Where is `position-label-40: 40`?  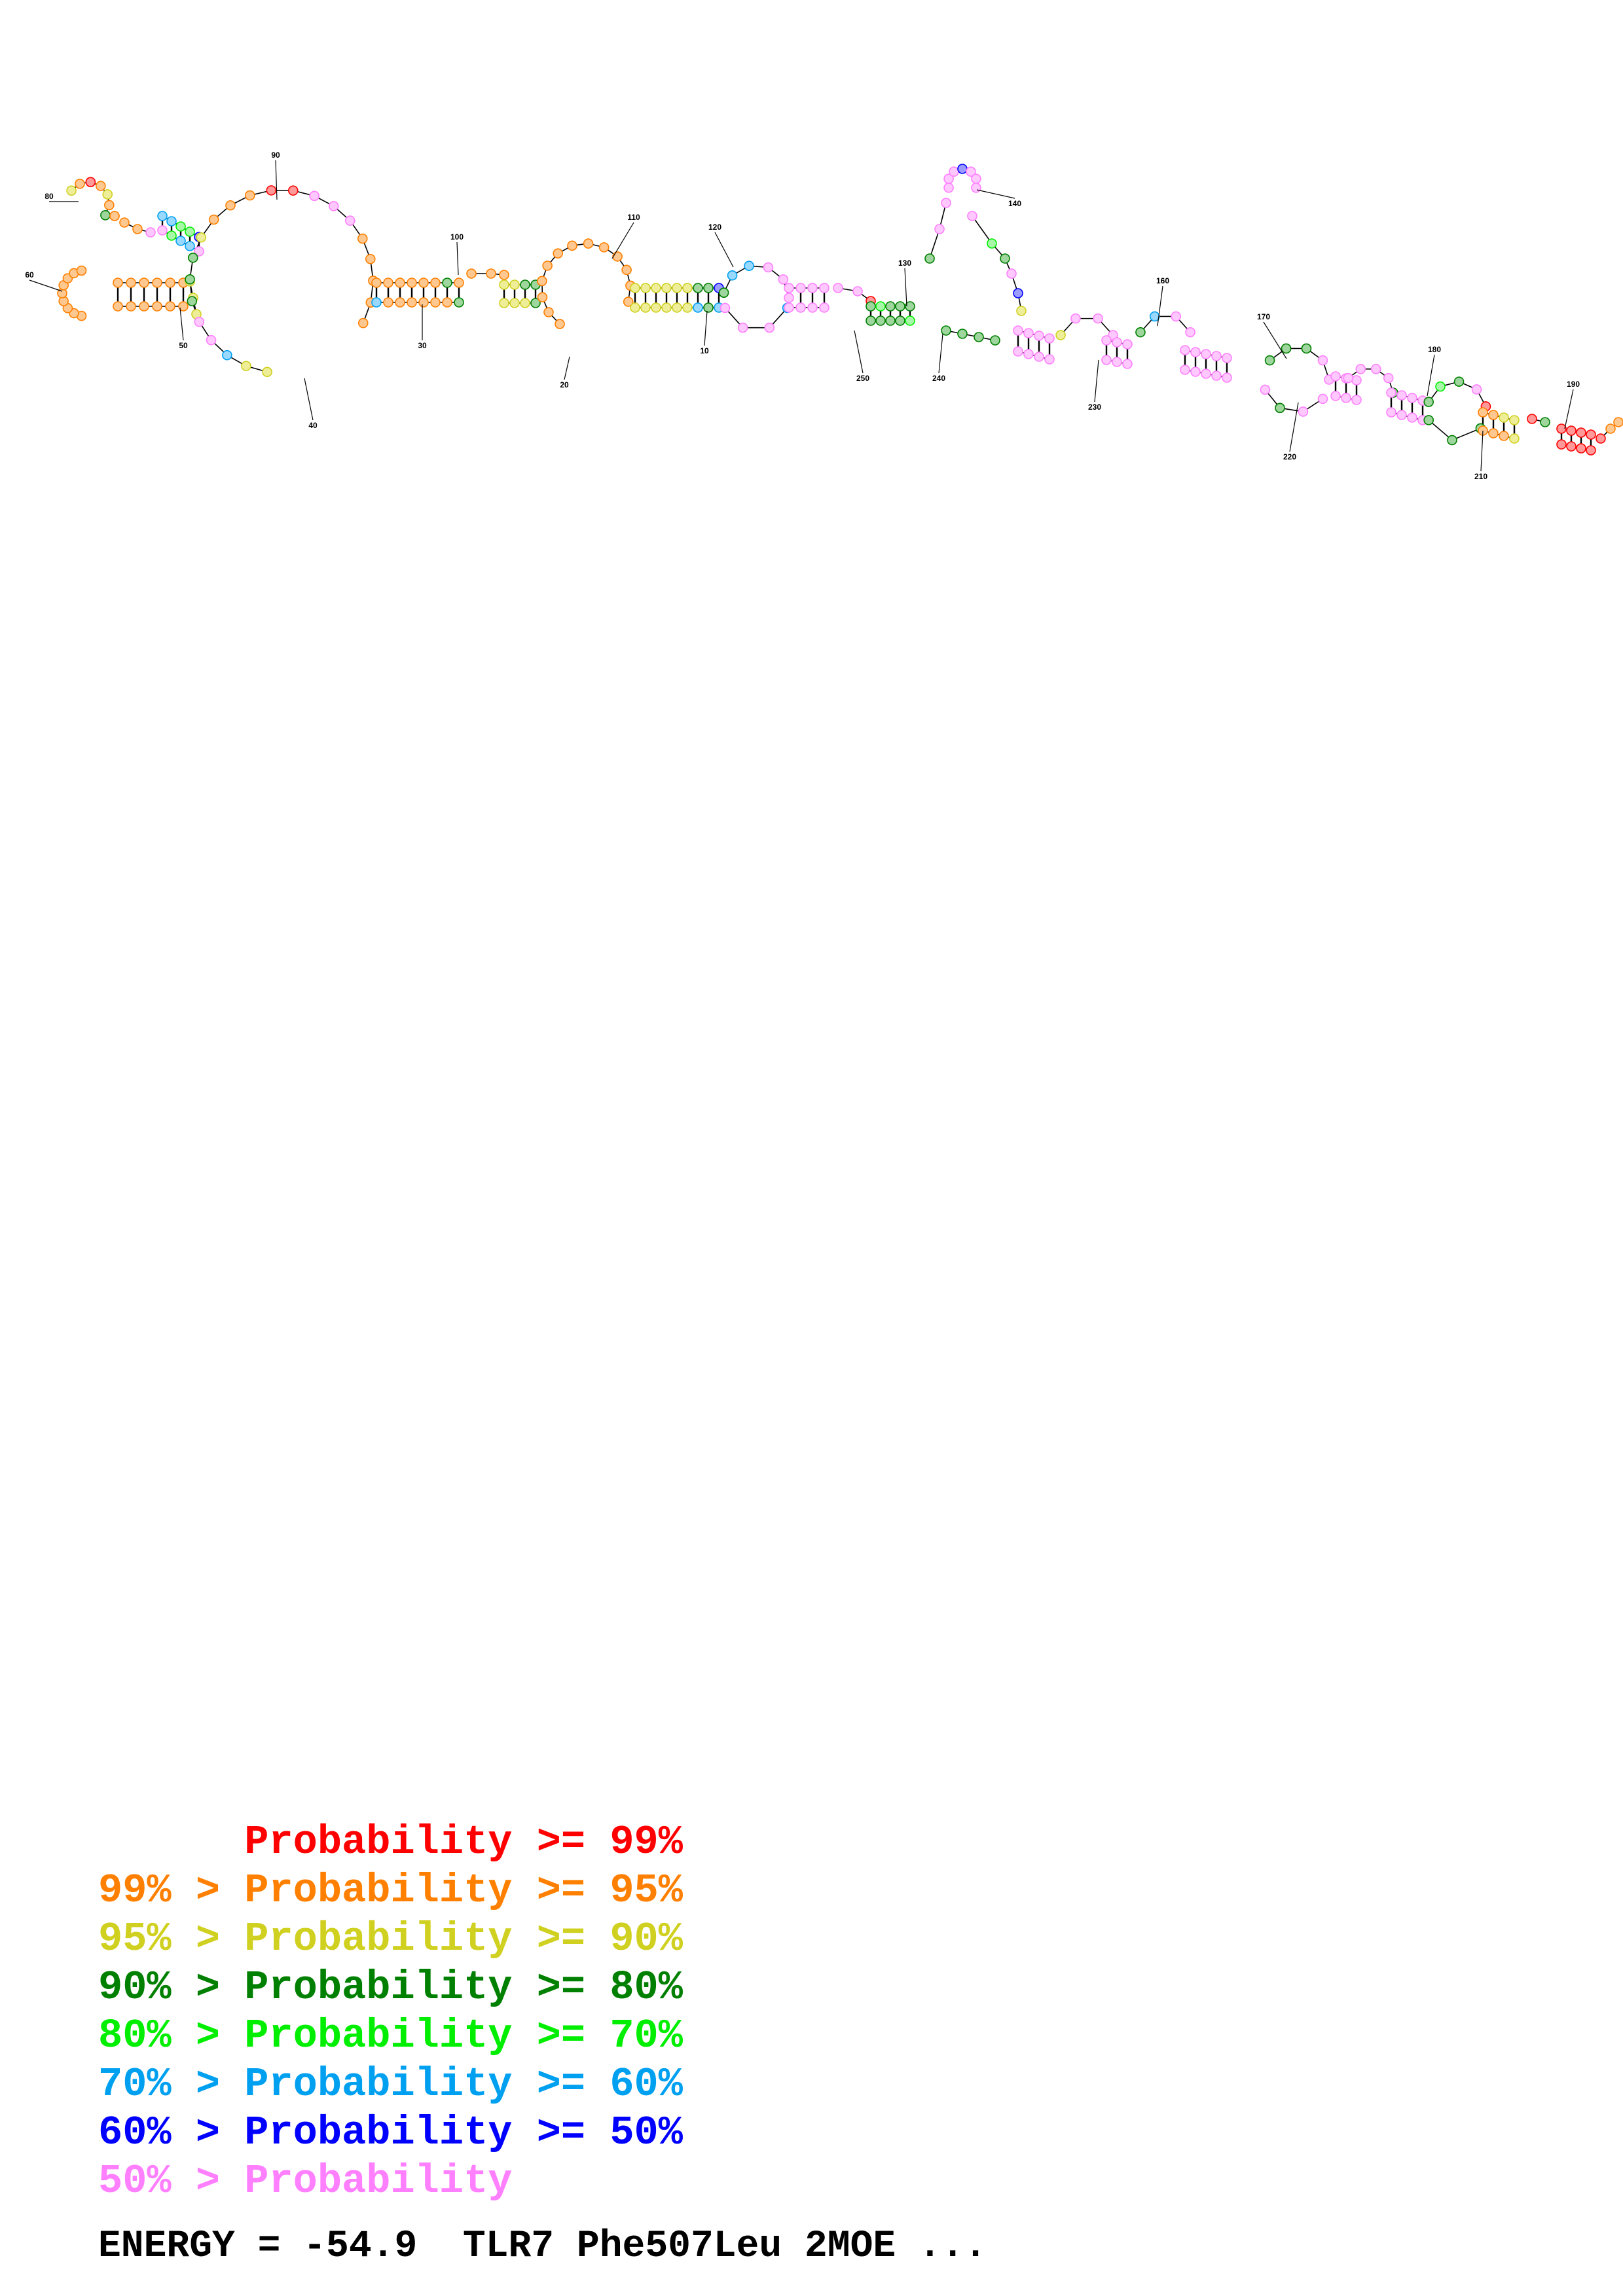 position-label-40: 40 is located at coordinates (313, 426).